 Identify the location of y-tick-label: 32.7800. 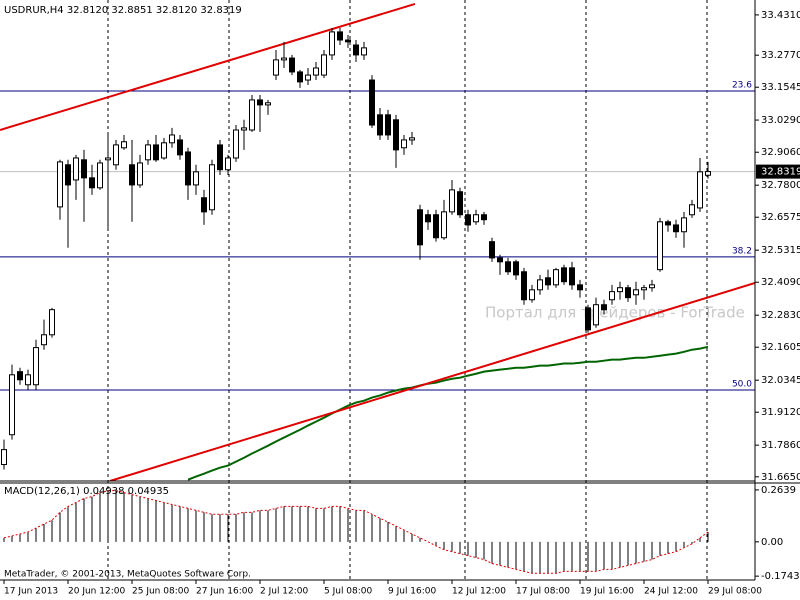
(780, 185).